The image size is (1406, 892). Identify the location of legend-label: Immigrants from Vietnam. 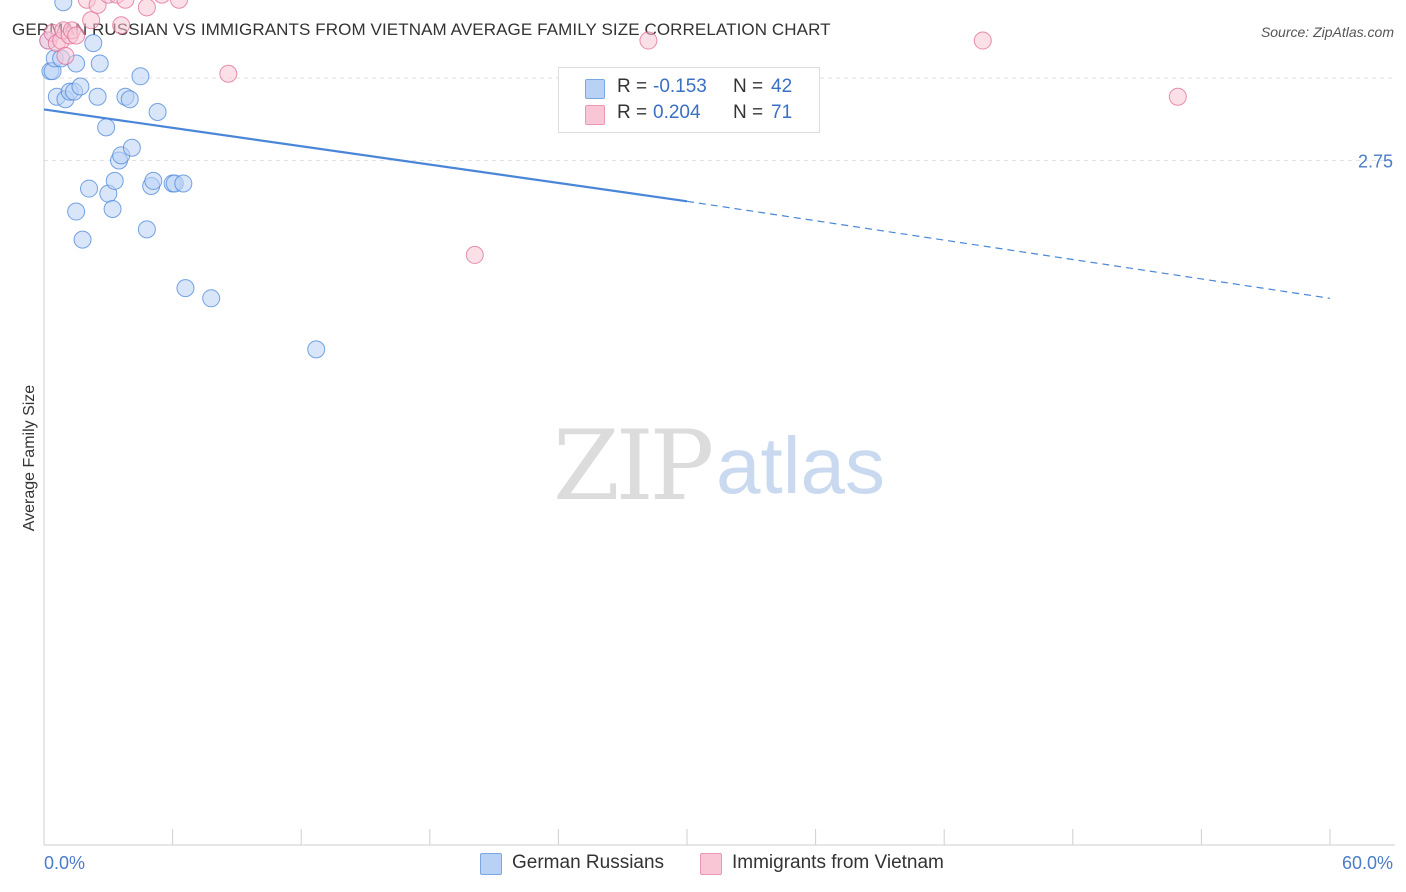
(838, 862).